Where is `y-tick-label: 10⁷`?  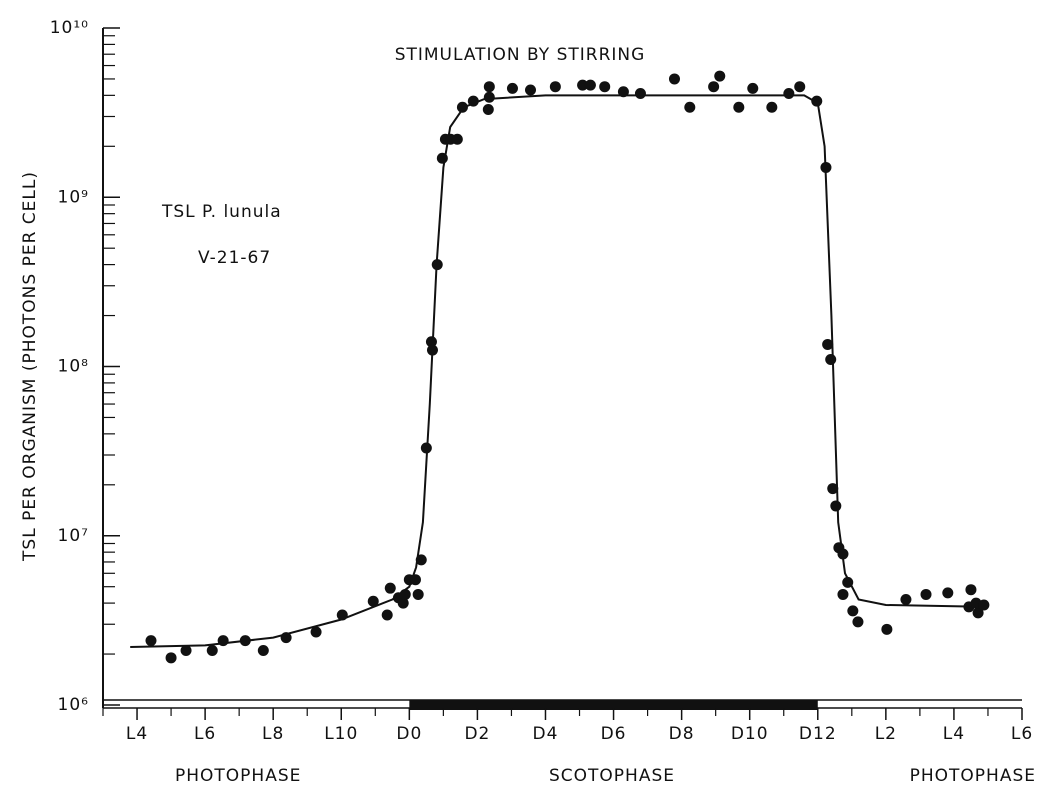
y-tick-label: 10⁷ is located at coordinates (73, 536).